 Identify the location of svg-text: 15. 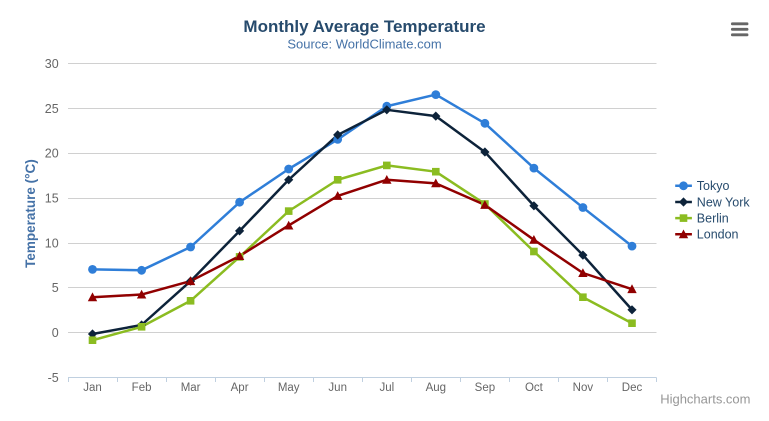
(52, 199).